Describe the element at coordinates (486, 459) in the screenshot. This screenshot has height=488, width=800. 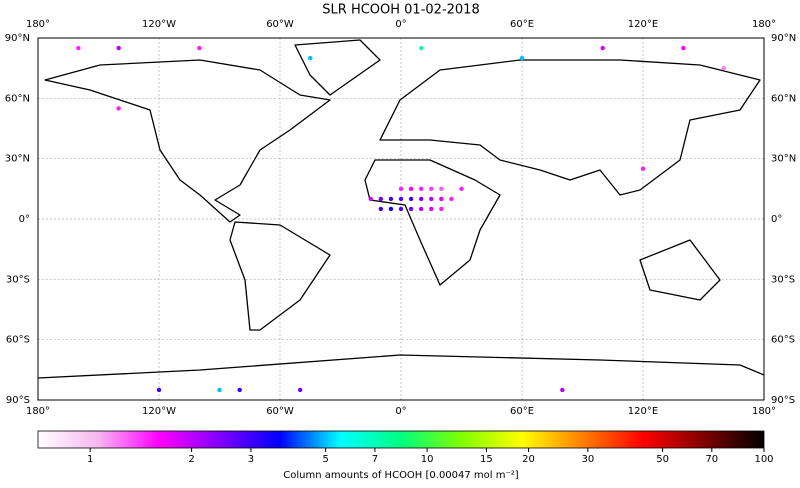
I see `colorbar-tick-label: 15` at that location.